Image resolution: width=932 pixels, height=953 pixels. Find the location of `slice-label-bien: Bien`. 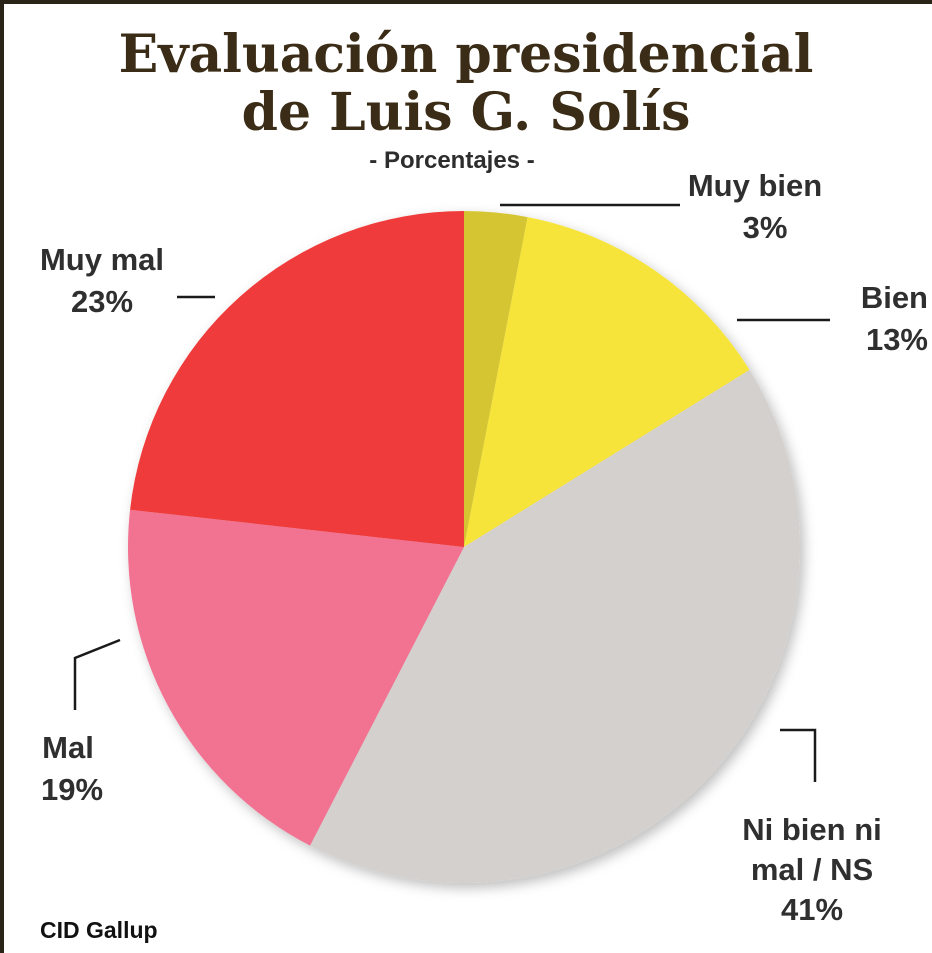

slice-label-bien: Bien is located at coordinates (894, 297).